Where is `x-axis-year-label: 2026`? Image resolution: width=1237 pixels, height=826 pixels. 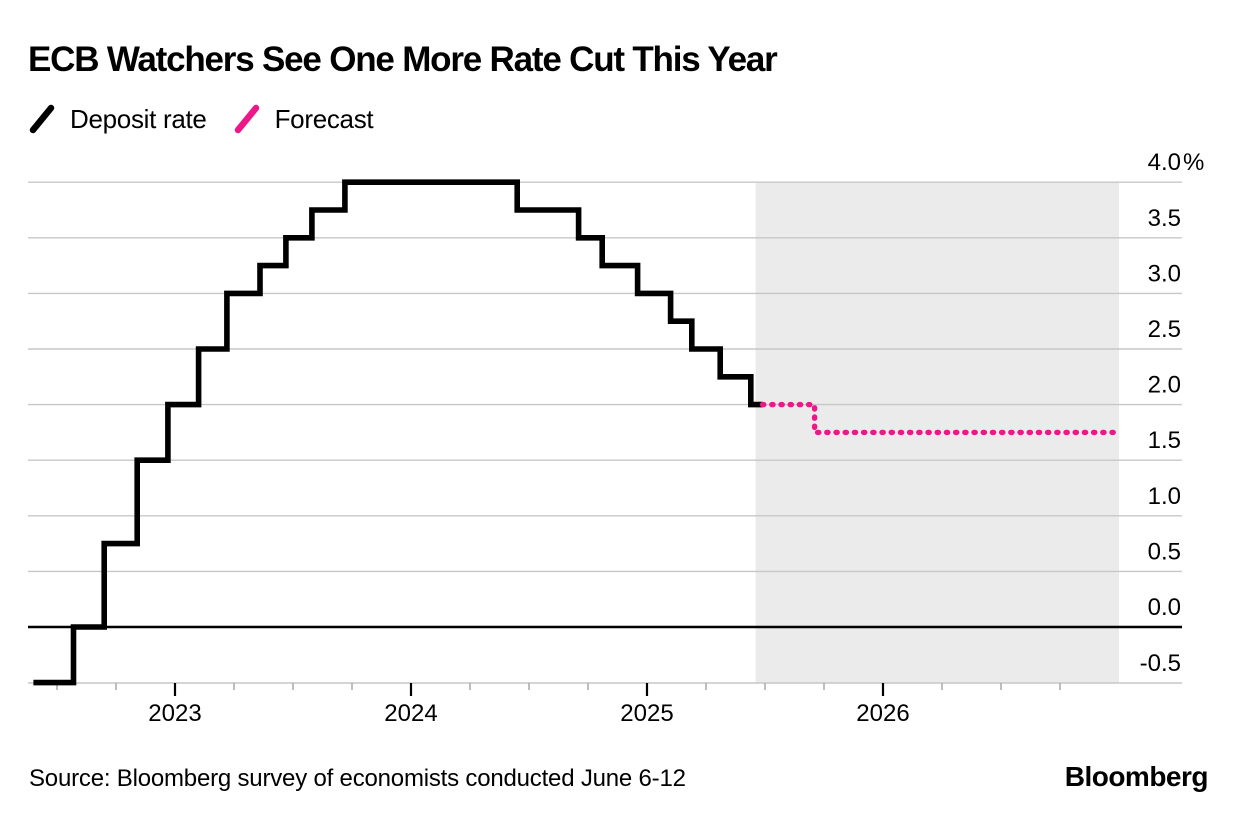 x-axis-year-label: 2026 is located at coordinates (882, 713).